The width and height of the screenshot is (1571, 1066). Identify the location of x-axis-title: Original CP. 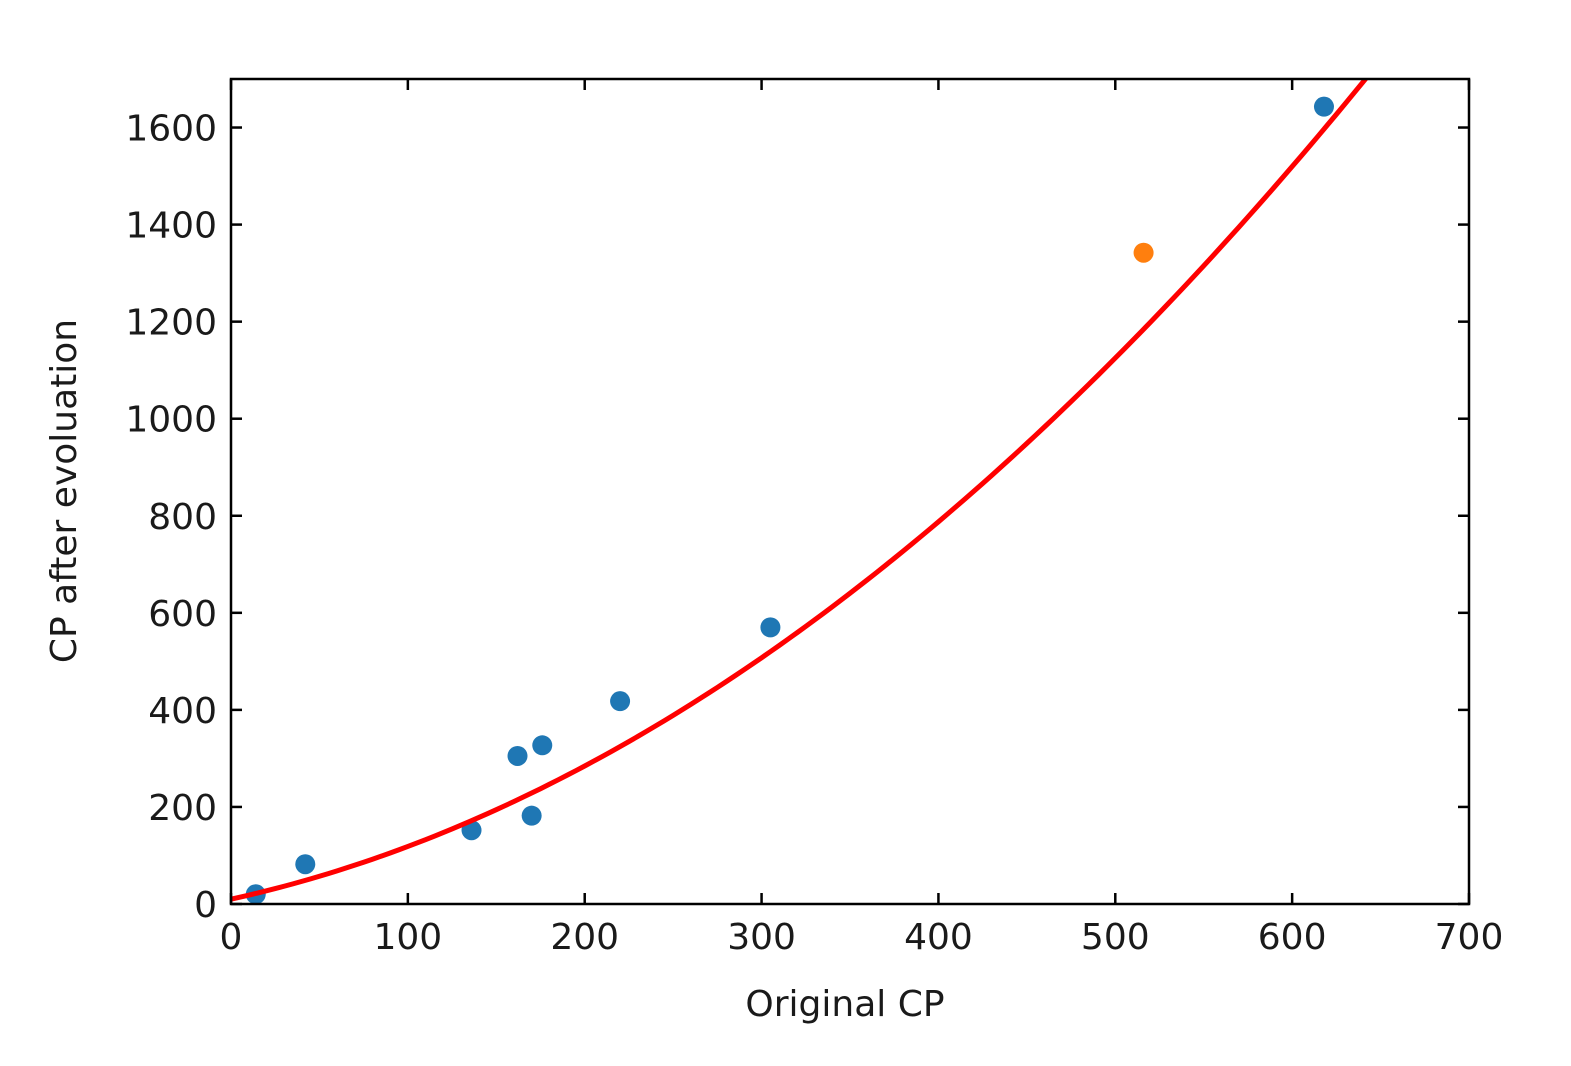
(844, 1004).